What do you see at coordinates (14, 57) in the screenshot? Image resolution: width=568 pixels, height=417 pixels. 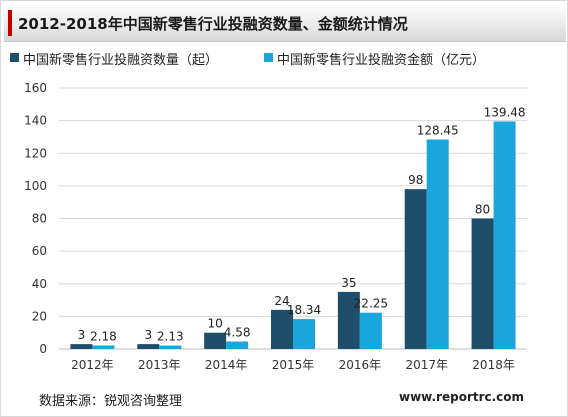 I see `legend-swatch-count` at bounding box center [14, 57].